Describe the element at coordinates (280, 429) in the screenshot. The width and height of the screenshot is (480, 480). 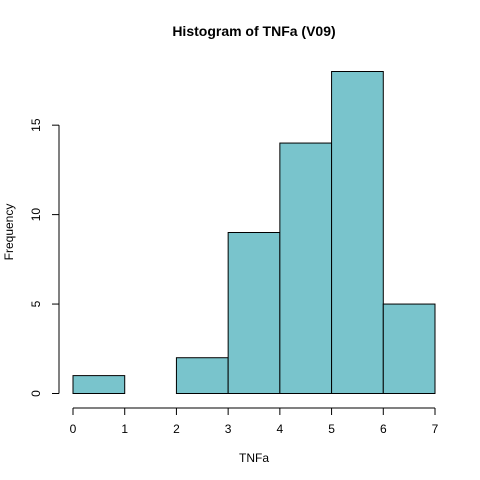
I see `x-tick-label: 4` at that location.